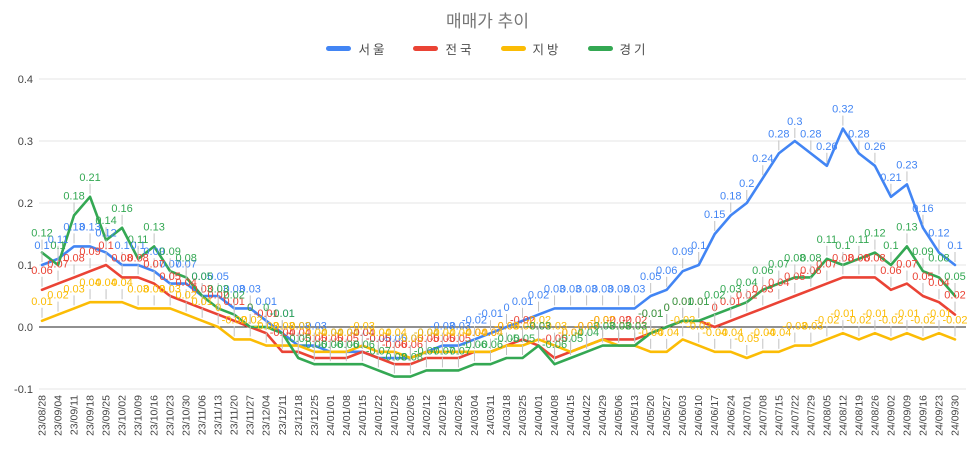 The height and width of the screenshot is (462, 975). I want to click on x-axis-tick-label: 23/10/09, so click(139, 415).